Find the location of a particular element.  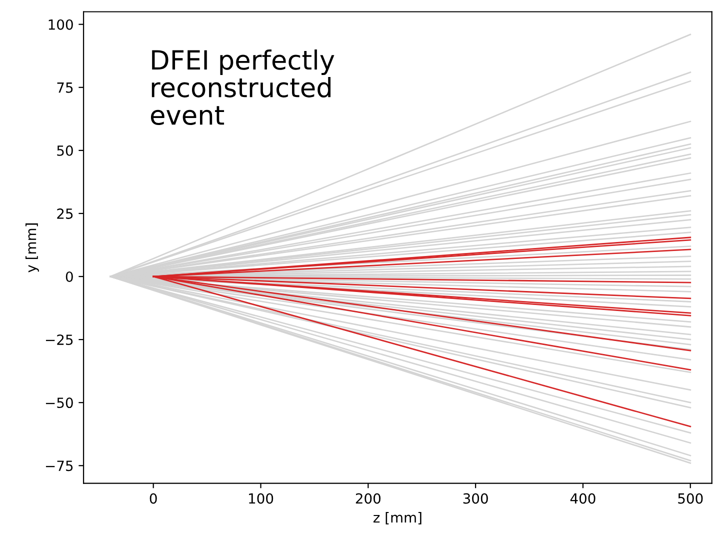

x-axis-title: z [mm] is located at coordinates (397, 518).